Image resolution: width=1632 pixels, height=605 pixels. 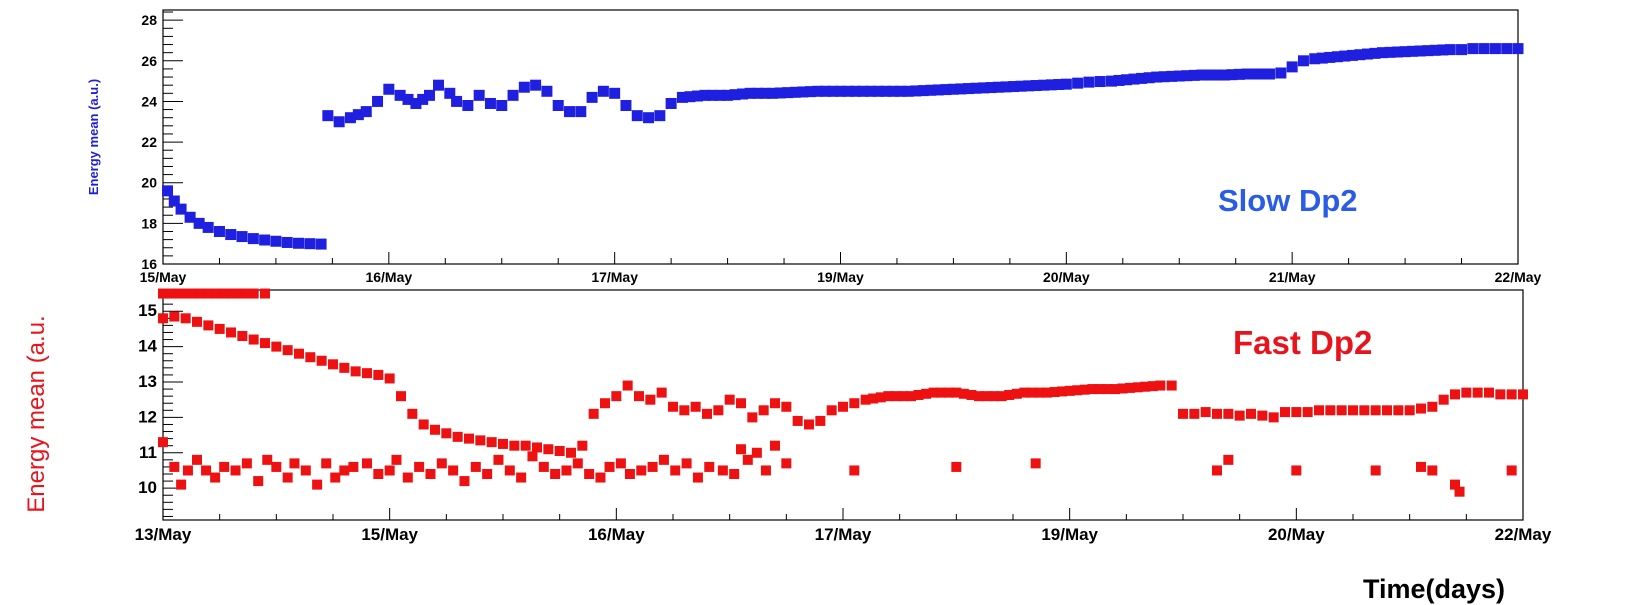 What do you see at coordinates (840, 277) in the screenshot?
I see `x-tick-label: 19/May` at bounding box center [840, 277].